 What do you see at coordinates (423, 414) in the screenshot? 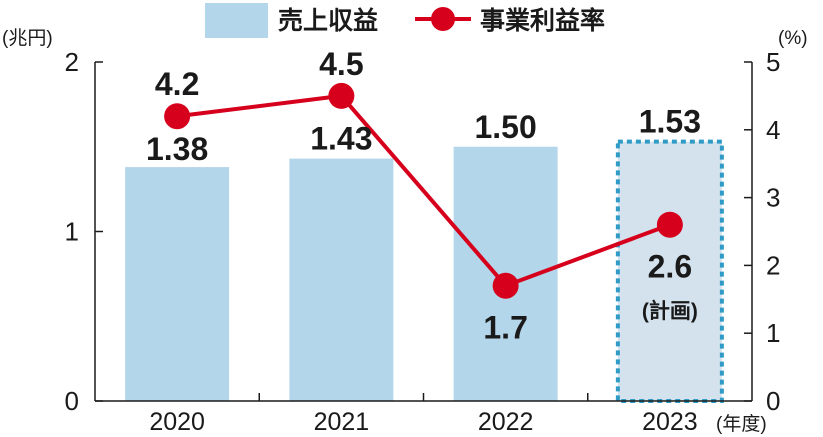
I see `x-axis-ticks: 2020 2021 2022 2023` at bounding box center [423, 414].